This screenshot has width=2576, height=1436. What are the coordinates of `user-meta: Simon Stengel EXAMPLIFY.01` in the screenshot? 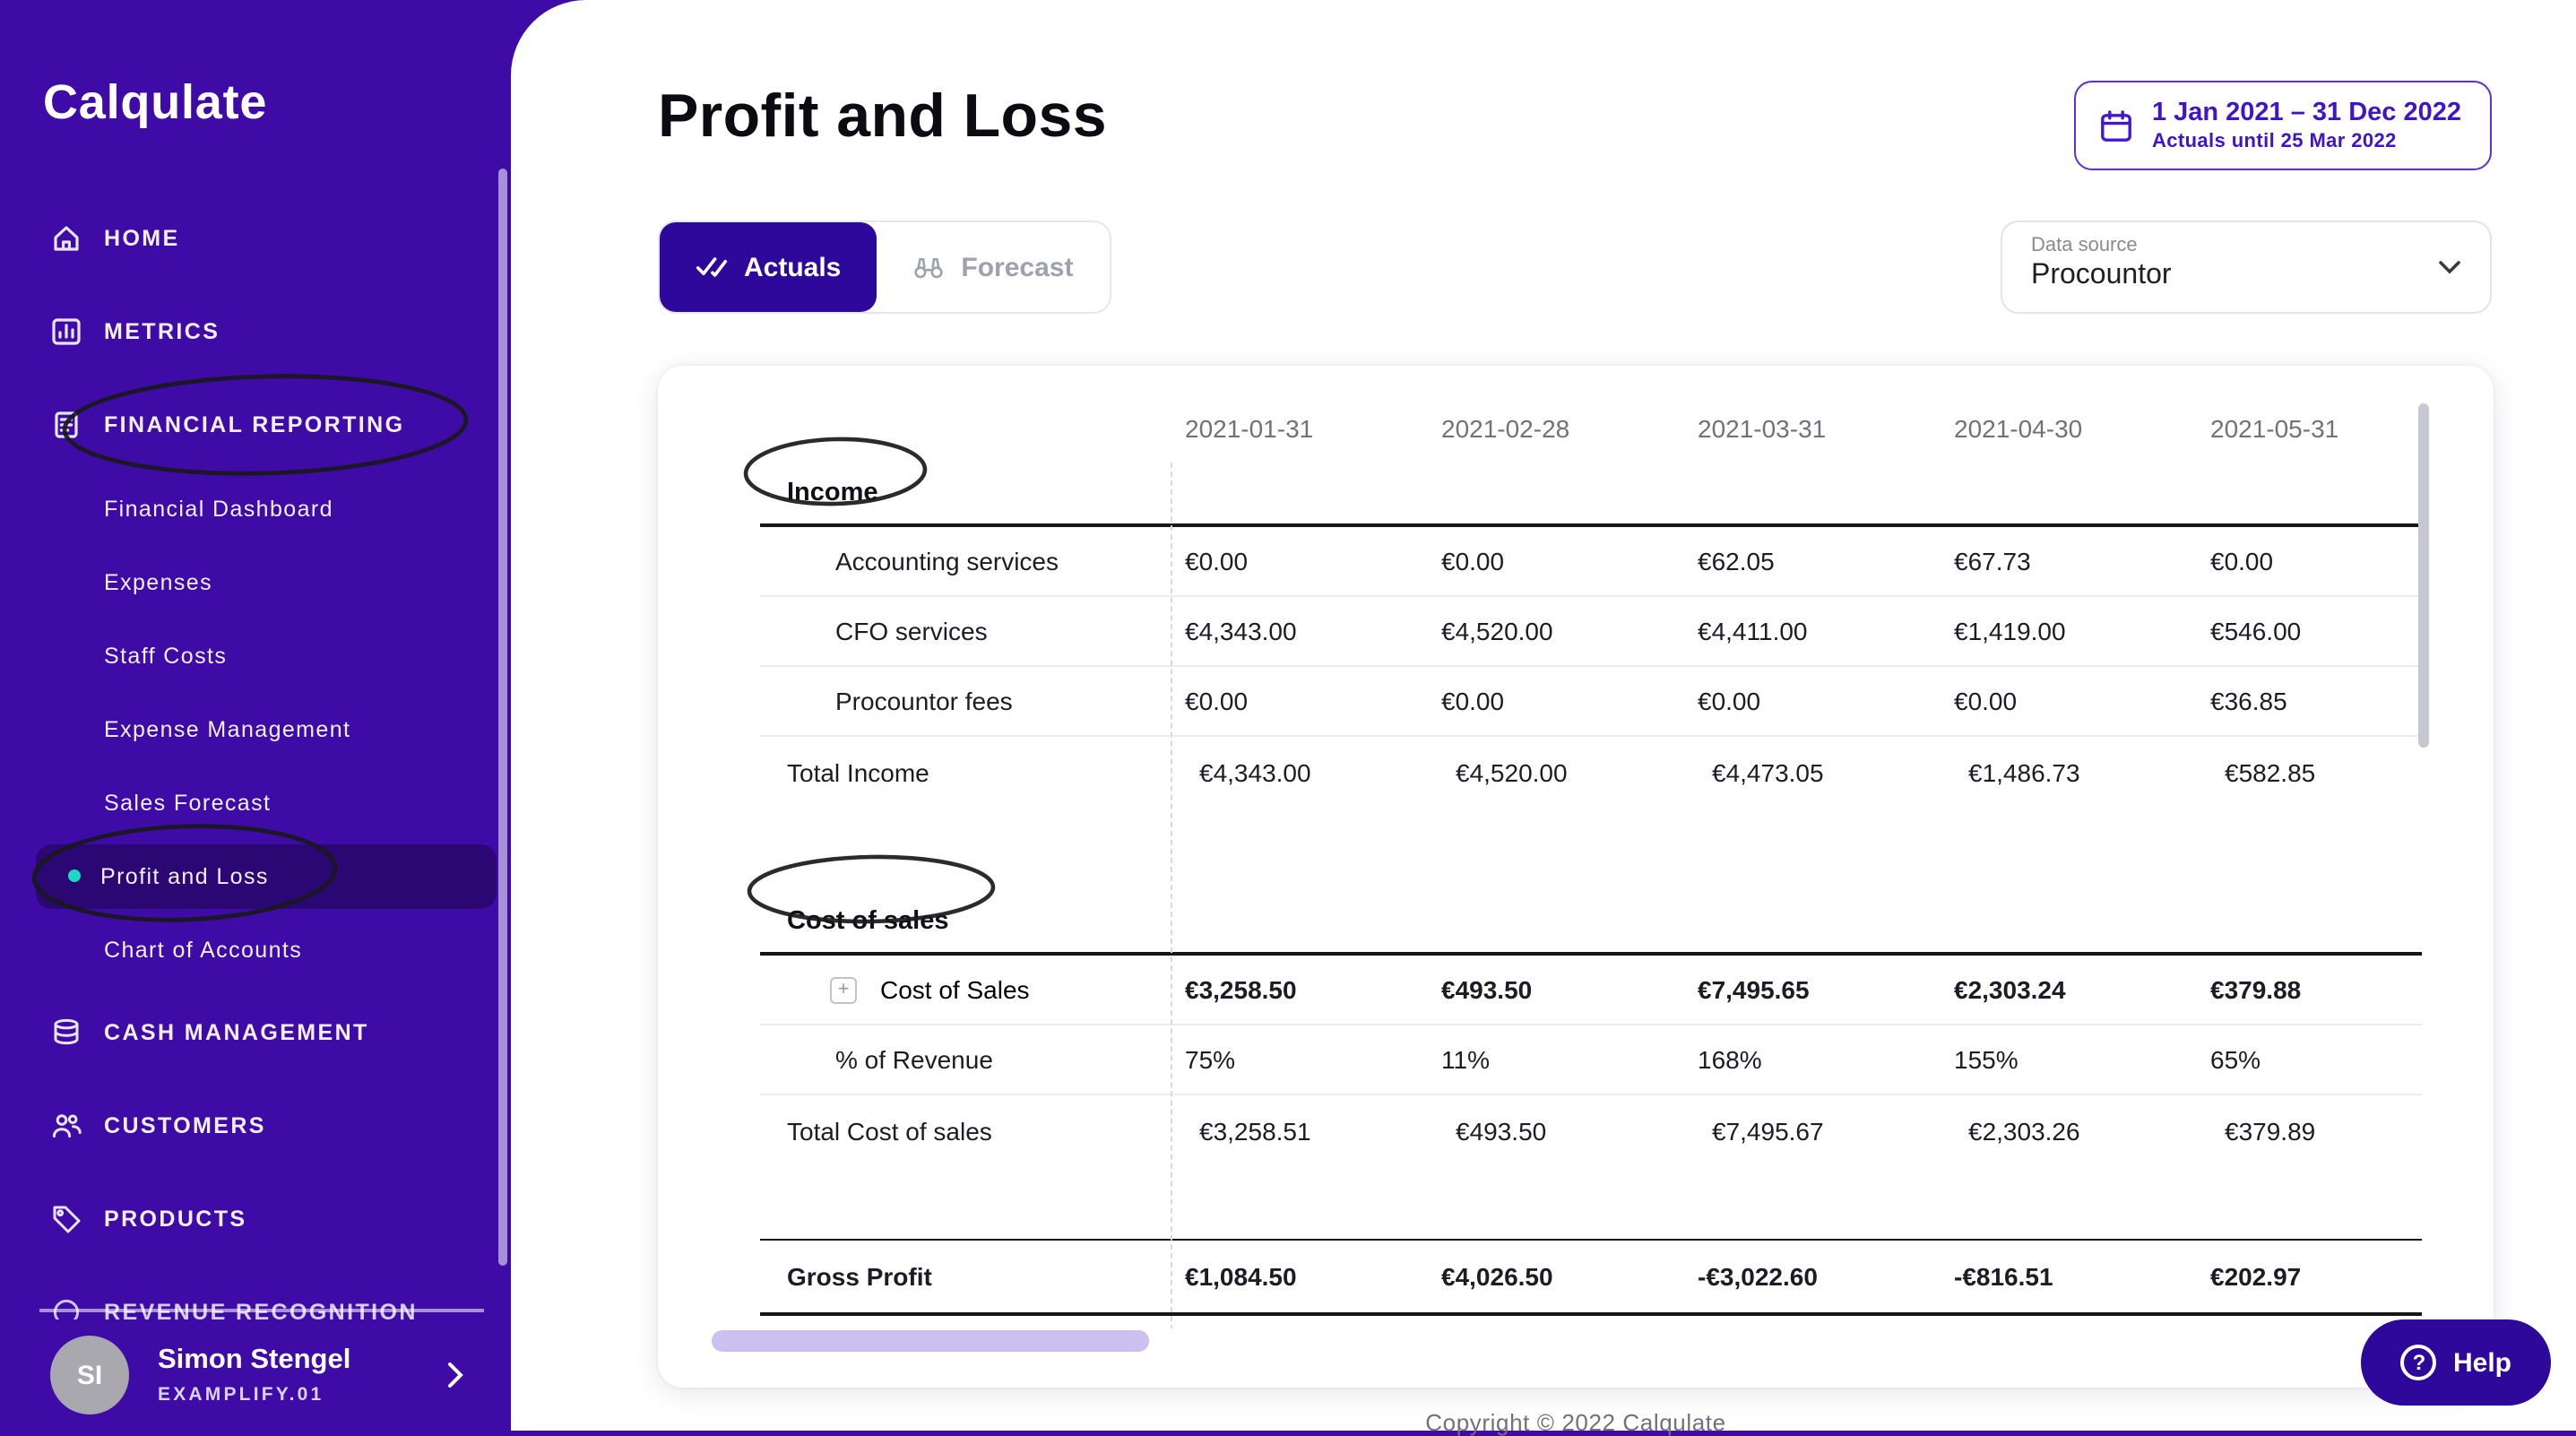 It's located at (254, 1375).